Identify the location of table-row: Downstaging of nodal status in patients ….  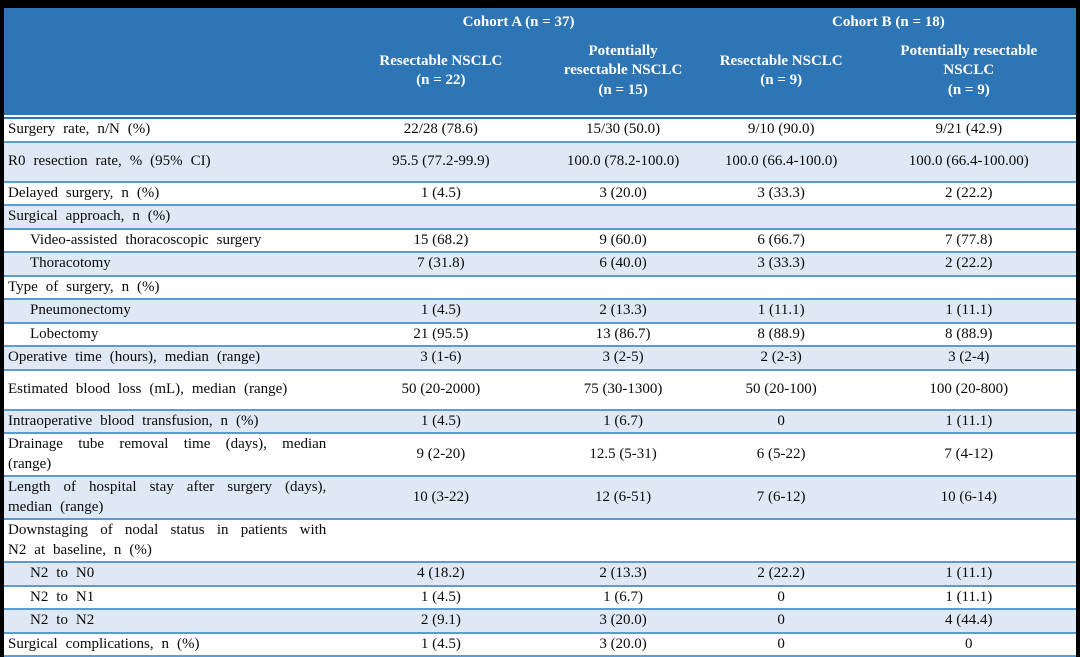
(540, 539).